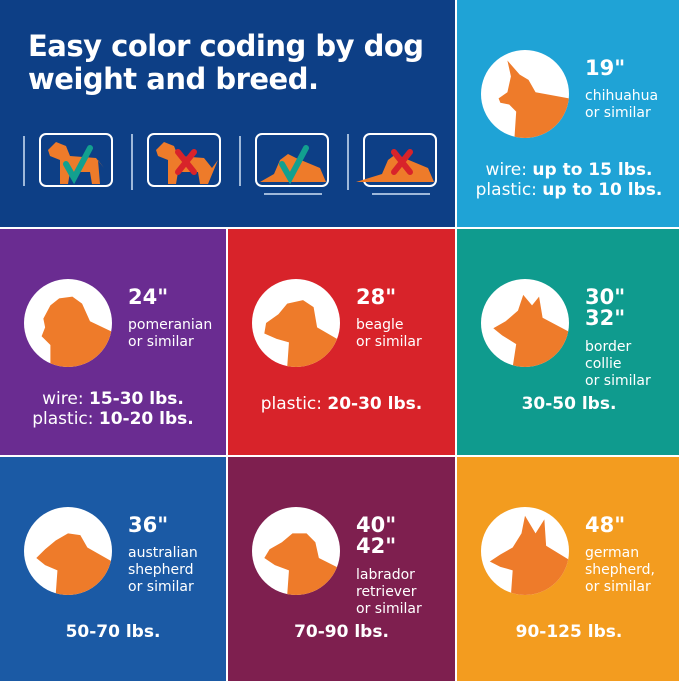  What do you see at coordinates (230, 164) in the screenshot?
I see `crate-fit-examples` at bounding box center [230, 164].